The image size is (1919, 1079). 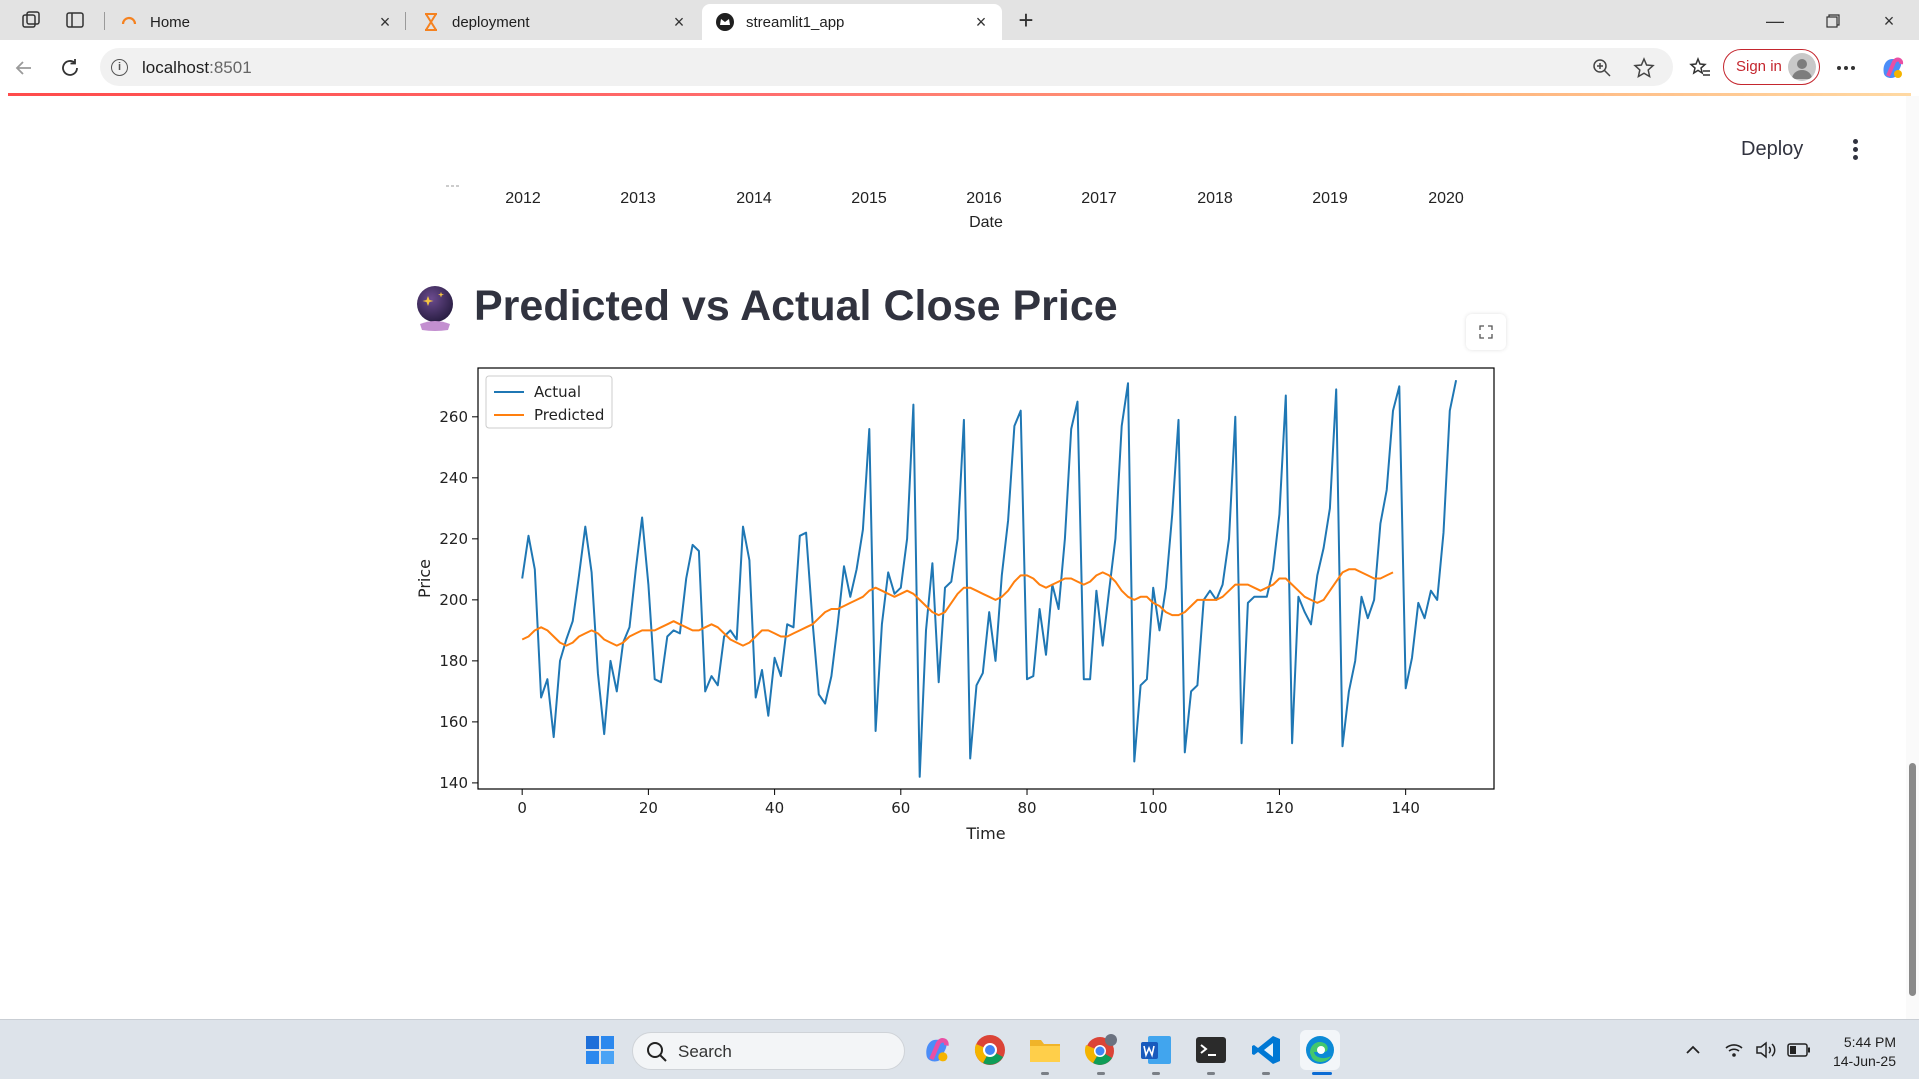 I want to click on series-line-predicted, so click(x=957, y=607).